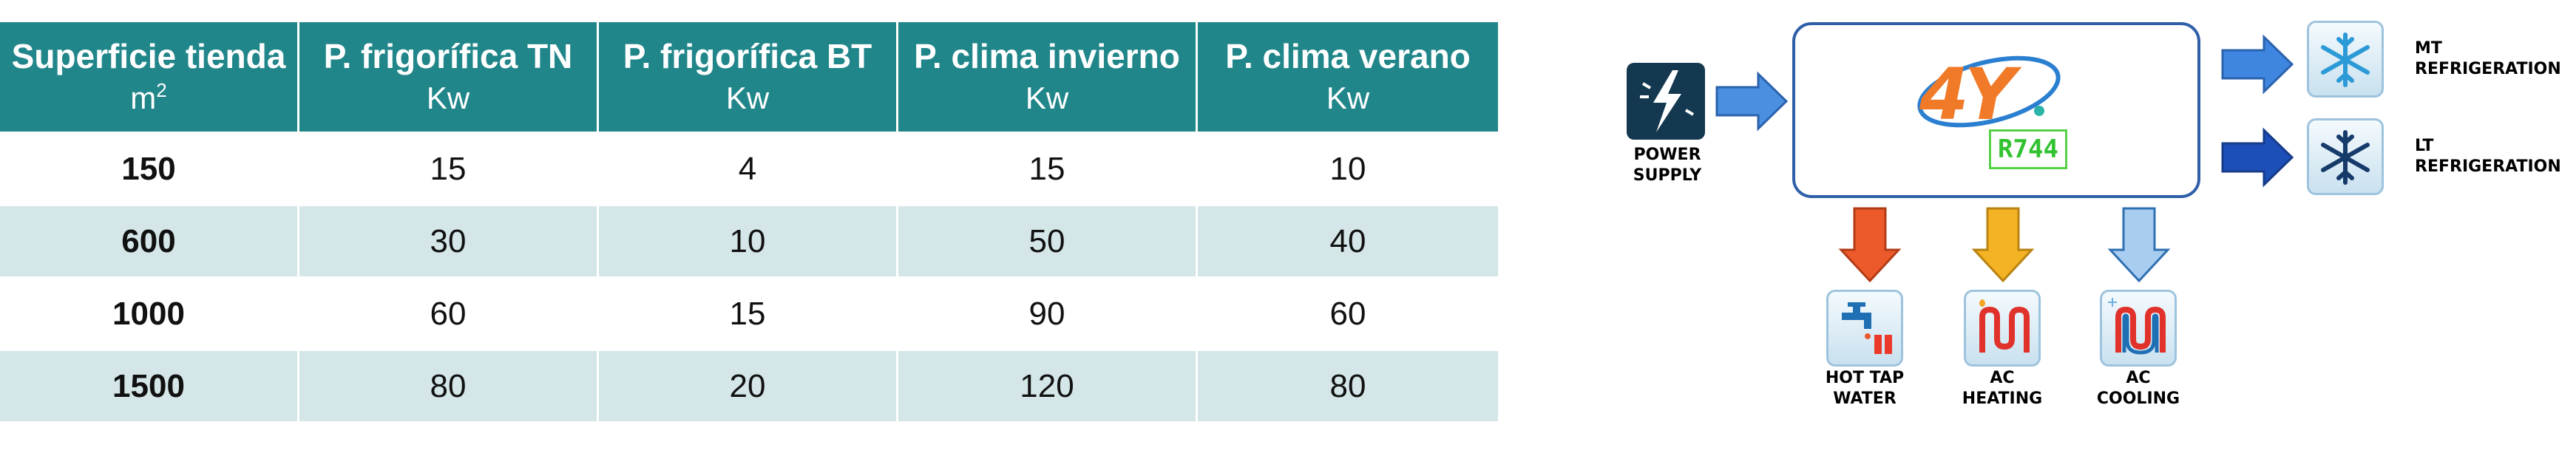  Describe the element at coordinates (449, 241) in the screenshot. I see `table-cell: 30` at that location.